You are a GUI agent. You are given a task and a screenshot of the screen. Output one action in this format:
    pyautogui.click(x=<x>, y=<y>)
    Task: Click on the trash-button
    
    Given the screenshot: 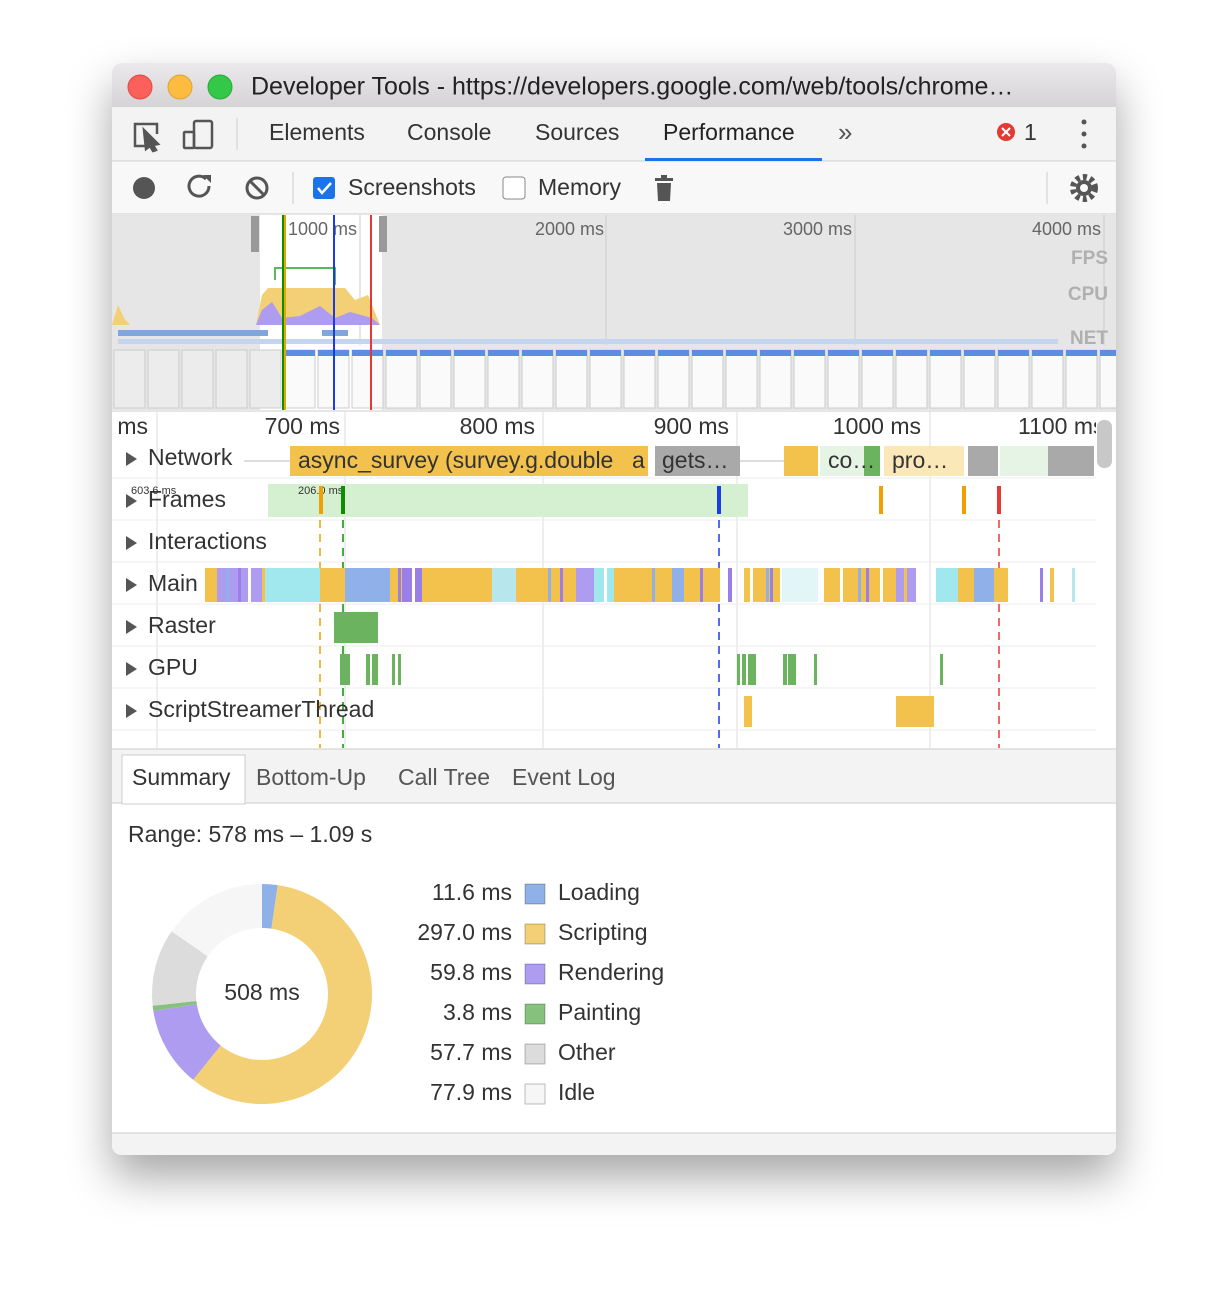 What is the action you would take?
    pyautogui.click(x=664, y=188)
    